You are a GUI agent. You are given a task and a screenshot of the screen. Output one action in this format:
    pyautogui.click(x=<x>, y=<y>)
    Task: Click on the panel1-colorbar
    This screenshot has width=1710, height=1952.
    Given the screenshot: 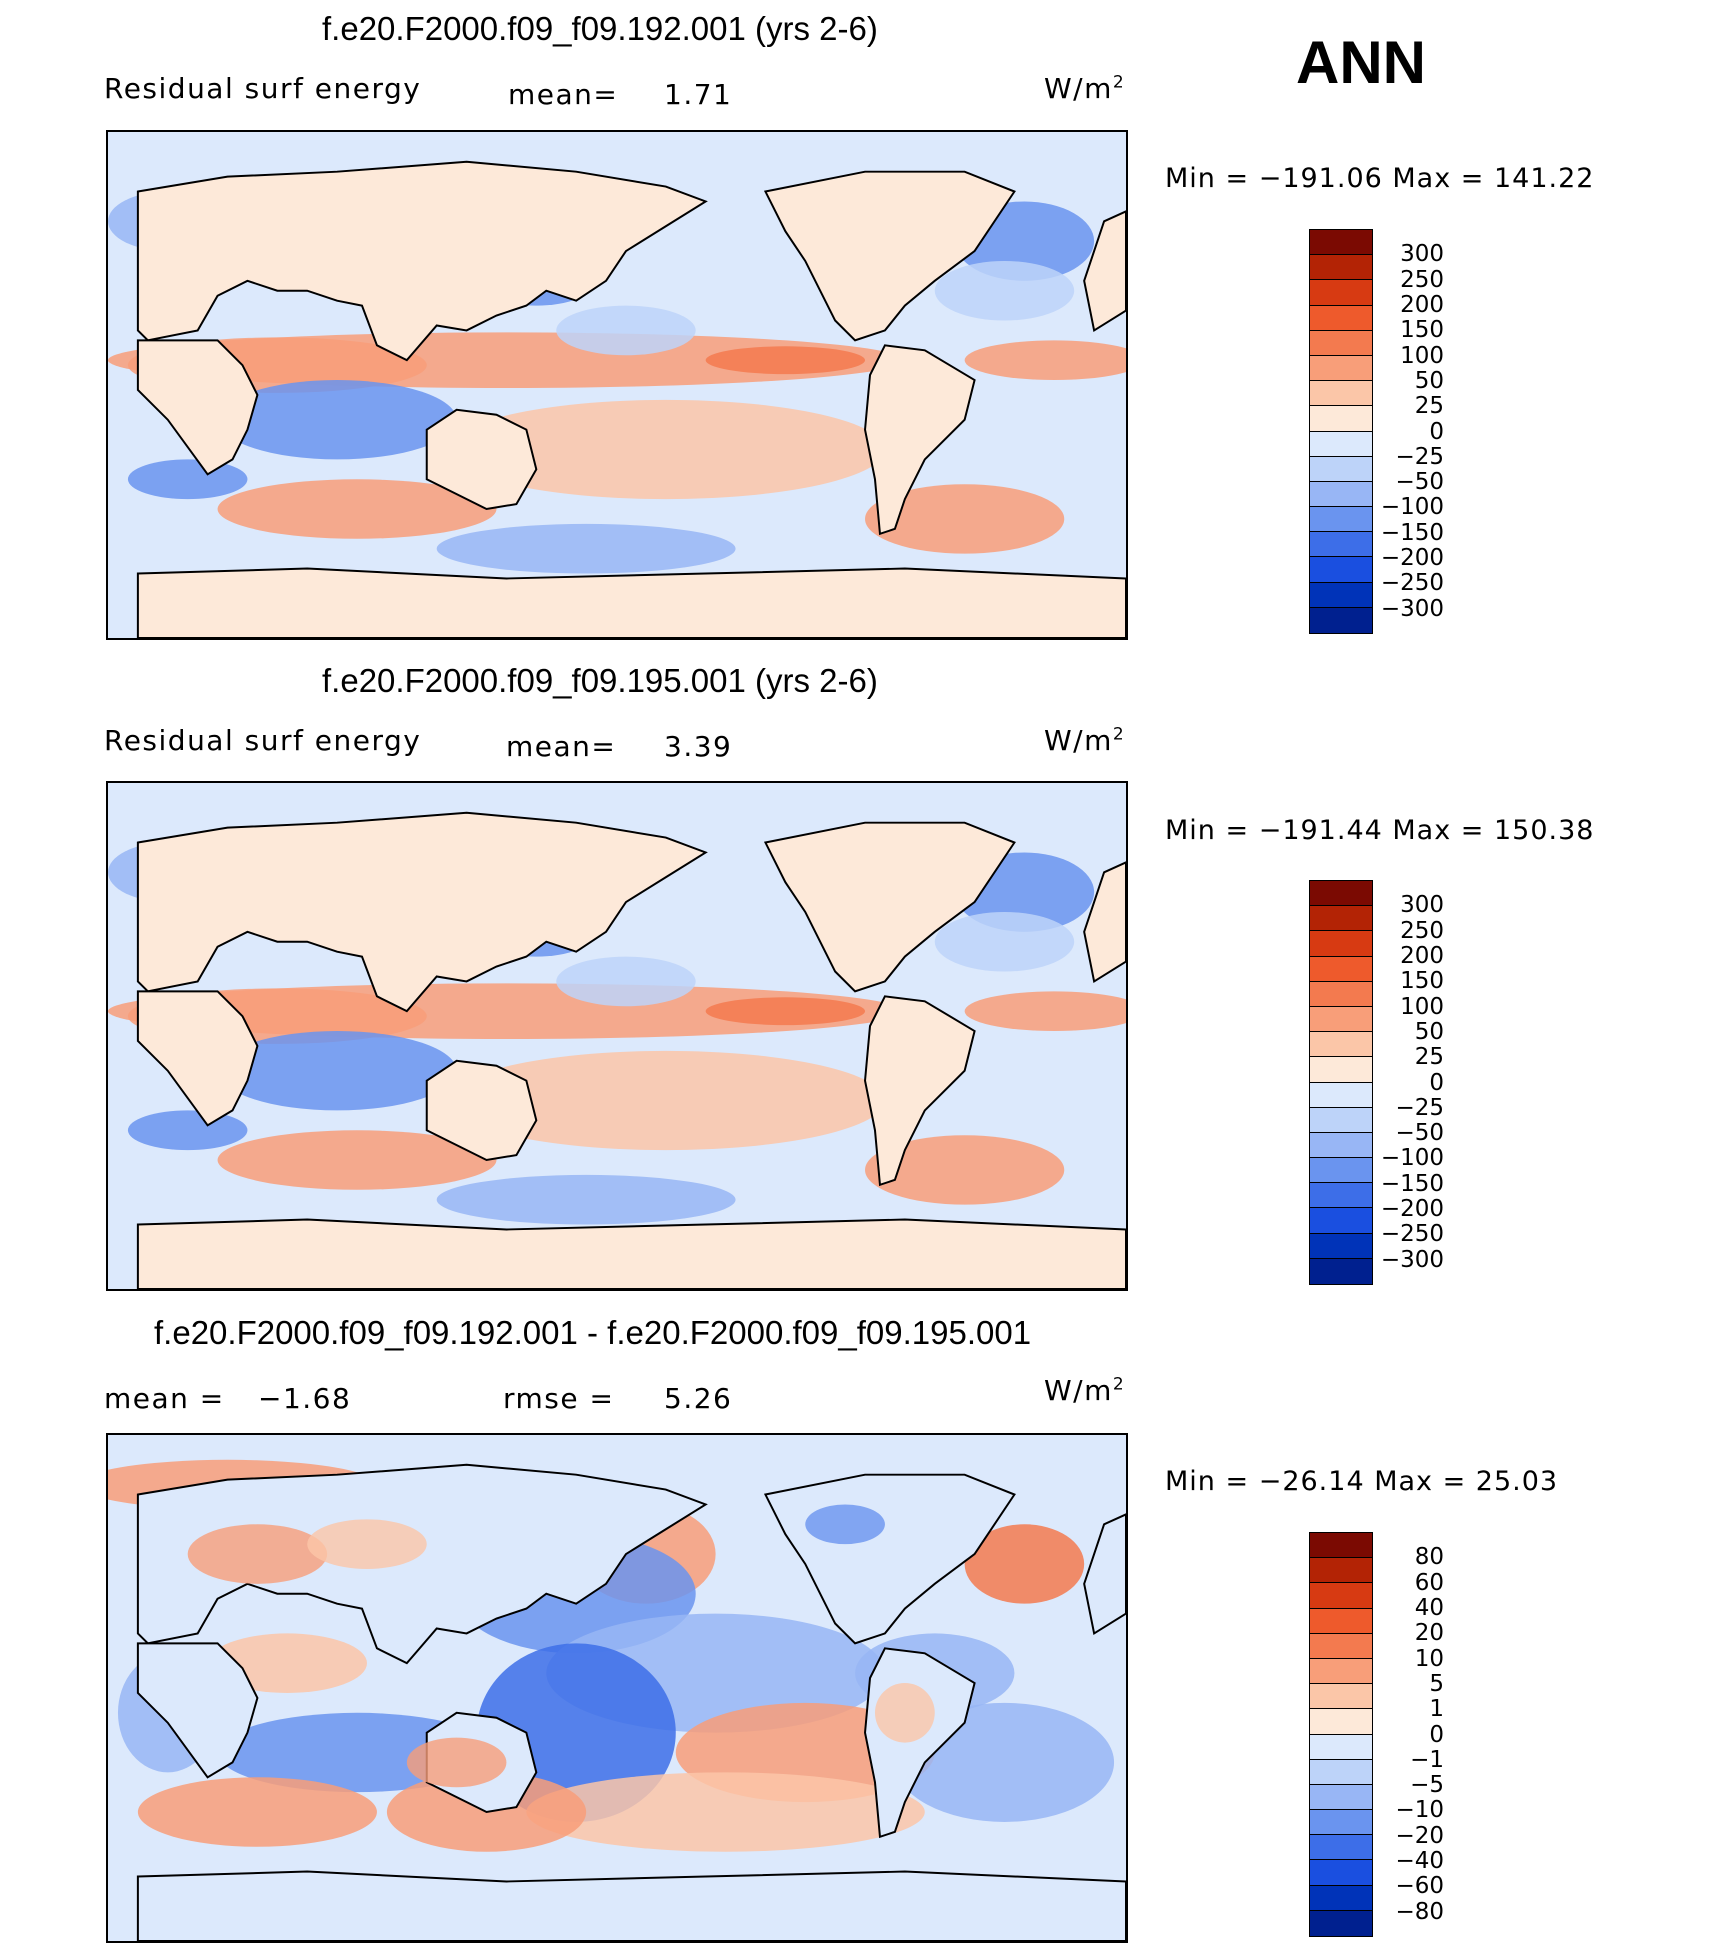 What is the action you would take?
    pyautogui.click(x=1341, y=431)
    